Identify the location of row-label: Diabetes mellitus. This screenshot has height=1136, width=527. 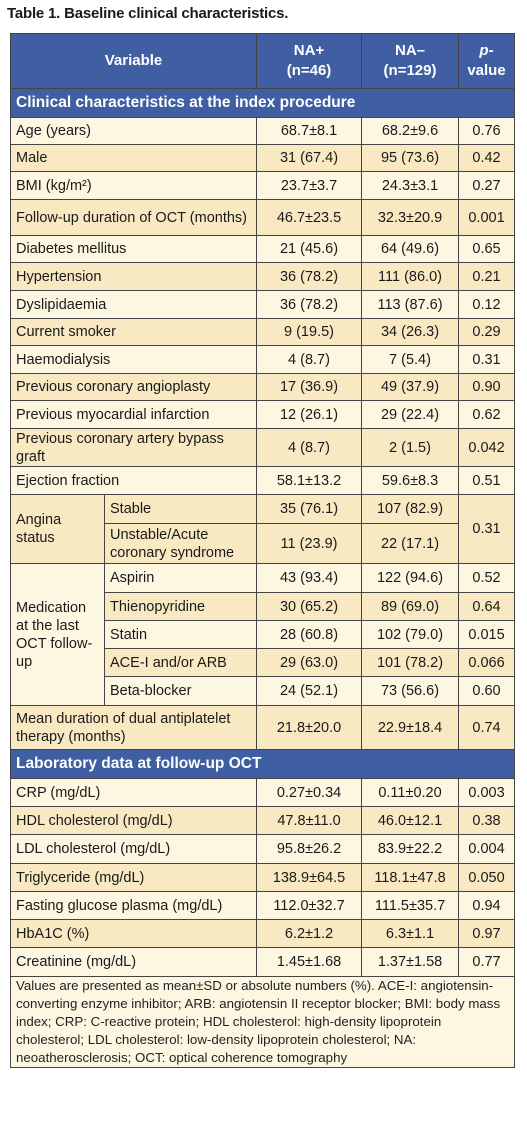
(133, 249).